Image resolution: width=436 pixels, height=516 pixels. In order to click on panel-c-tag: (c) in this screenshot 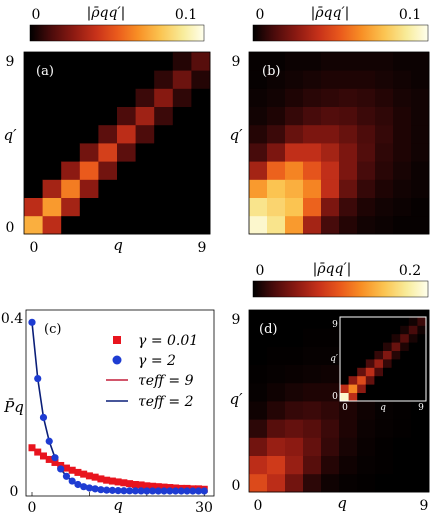, I will do `click(52, 329)`.